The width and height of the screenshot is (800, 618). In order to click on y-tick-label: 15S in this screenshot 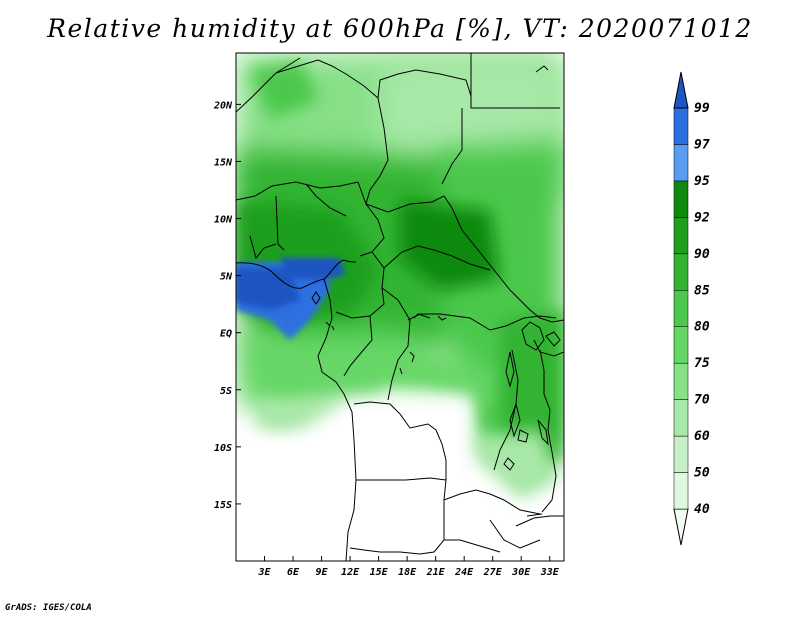, I will do `click(223, 505)`.